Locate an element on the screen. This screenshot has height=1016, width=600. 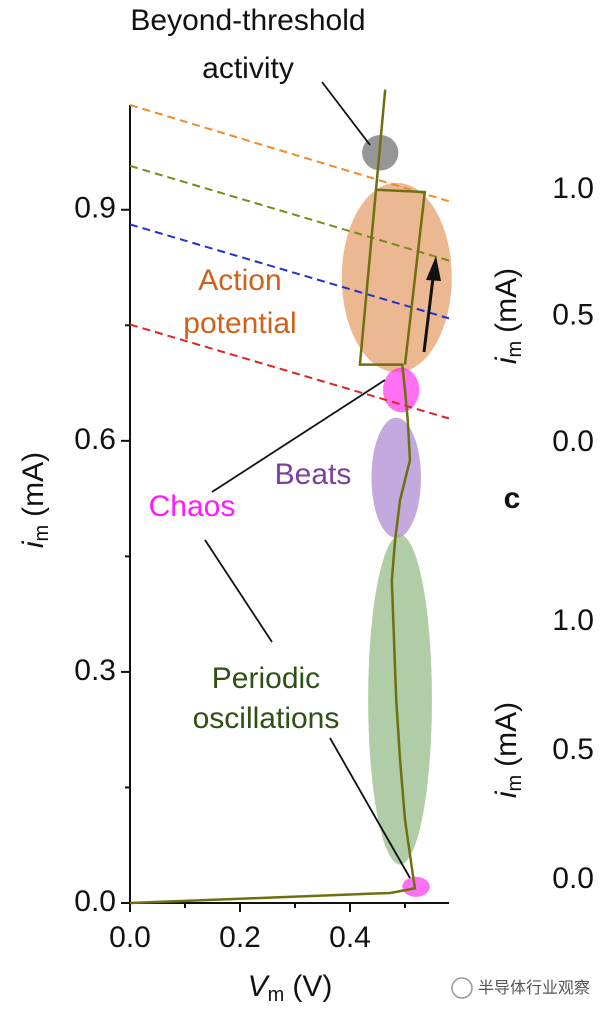
x-axis-label-unit: (V) is located at coordinates (312, 986).